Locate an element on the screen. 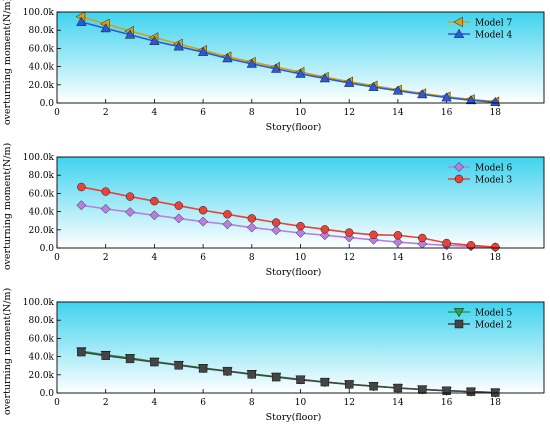 The height and width of the screenshot is (430, 550). legend-label: Model 6 is located at coordinates (493, 169).